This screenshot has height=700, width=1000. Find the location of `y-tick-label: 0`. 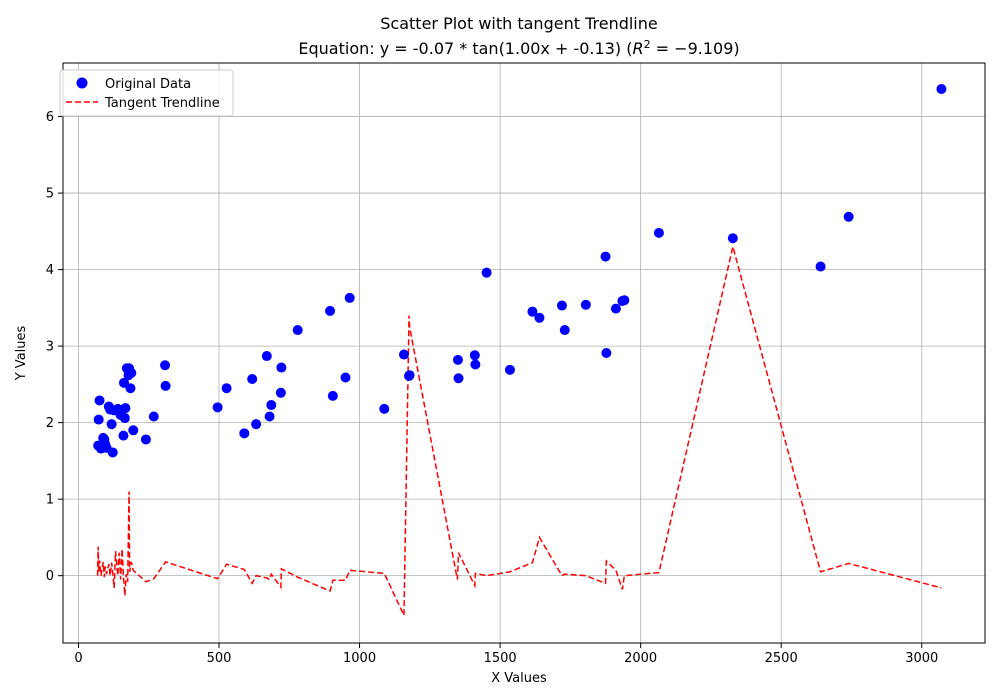

y-tick-label: 0 is located at coordinates (50, 576).